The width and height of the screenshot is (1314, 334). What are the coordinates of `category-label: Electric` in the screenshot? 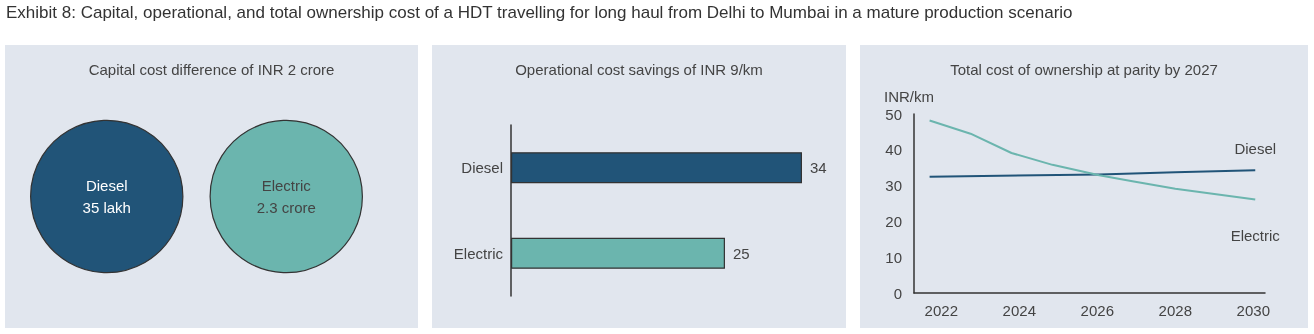 It's located at (286, 185).